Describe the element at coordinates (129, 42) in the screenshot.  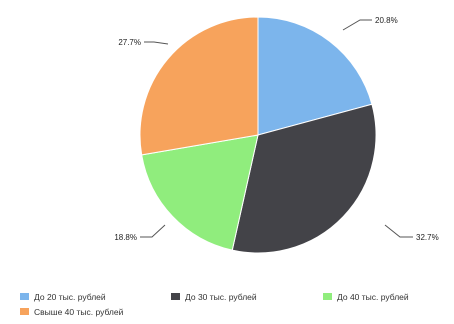
I see `data-label-4: 27.7%` at that location.